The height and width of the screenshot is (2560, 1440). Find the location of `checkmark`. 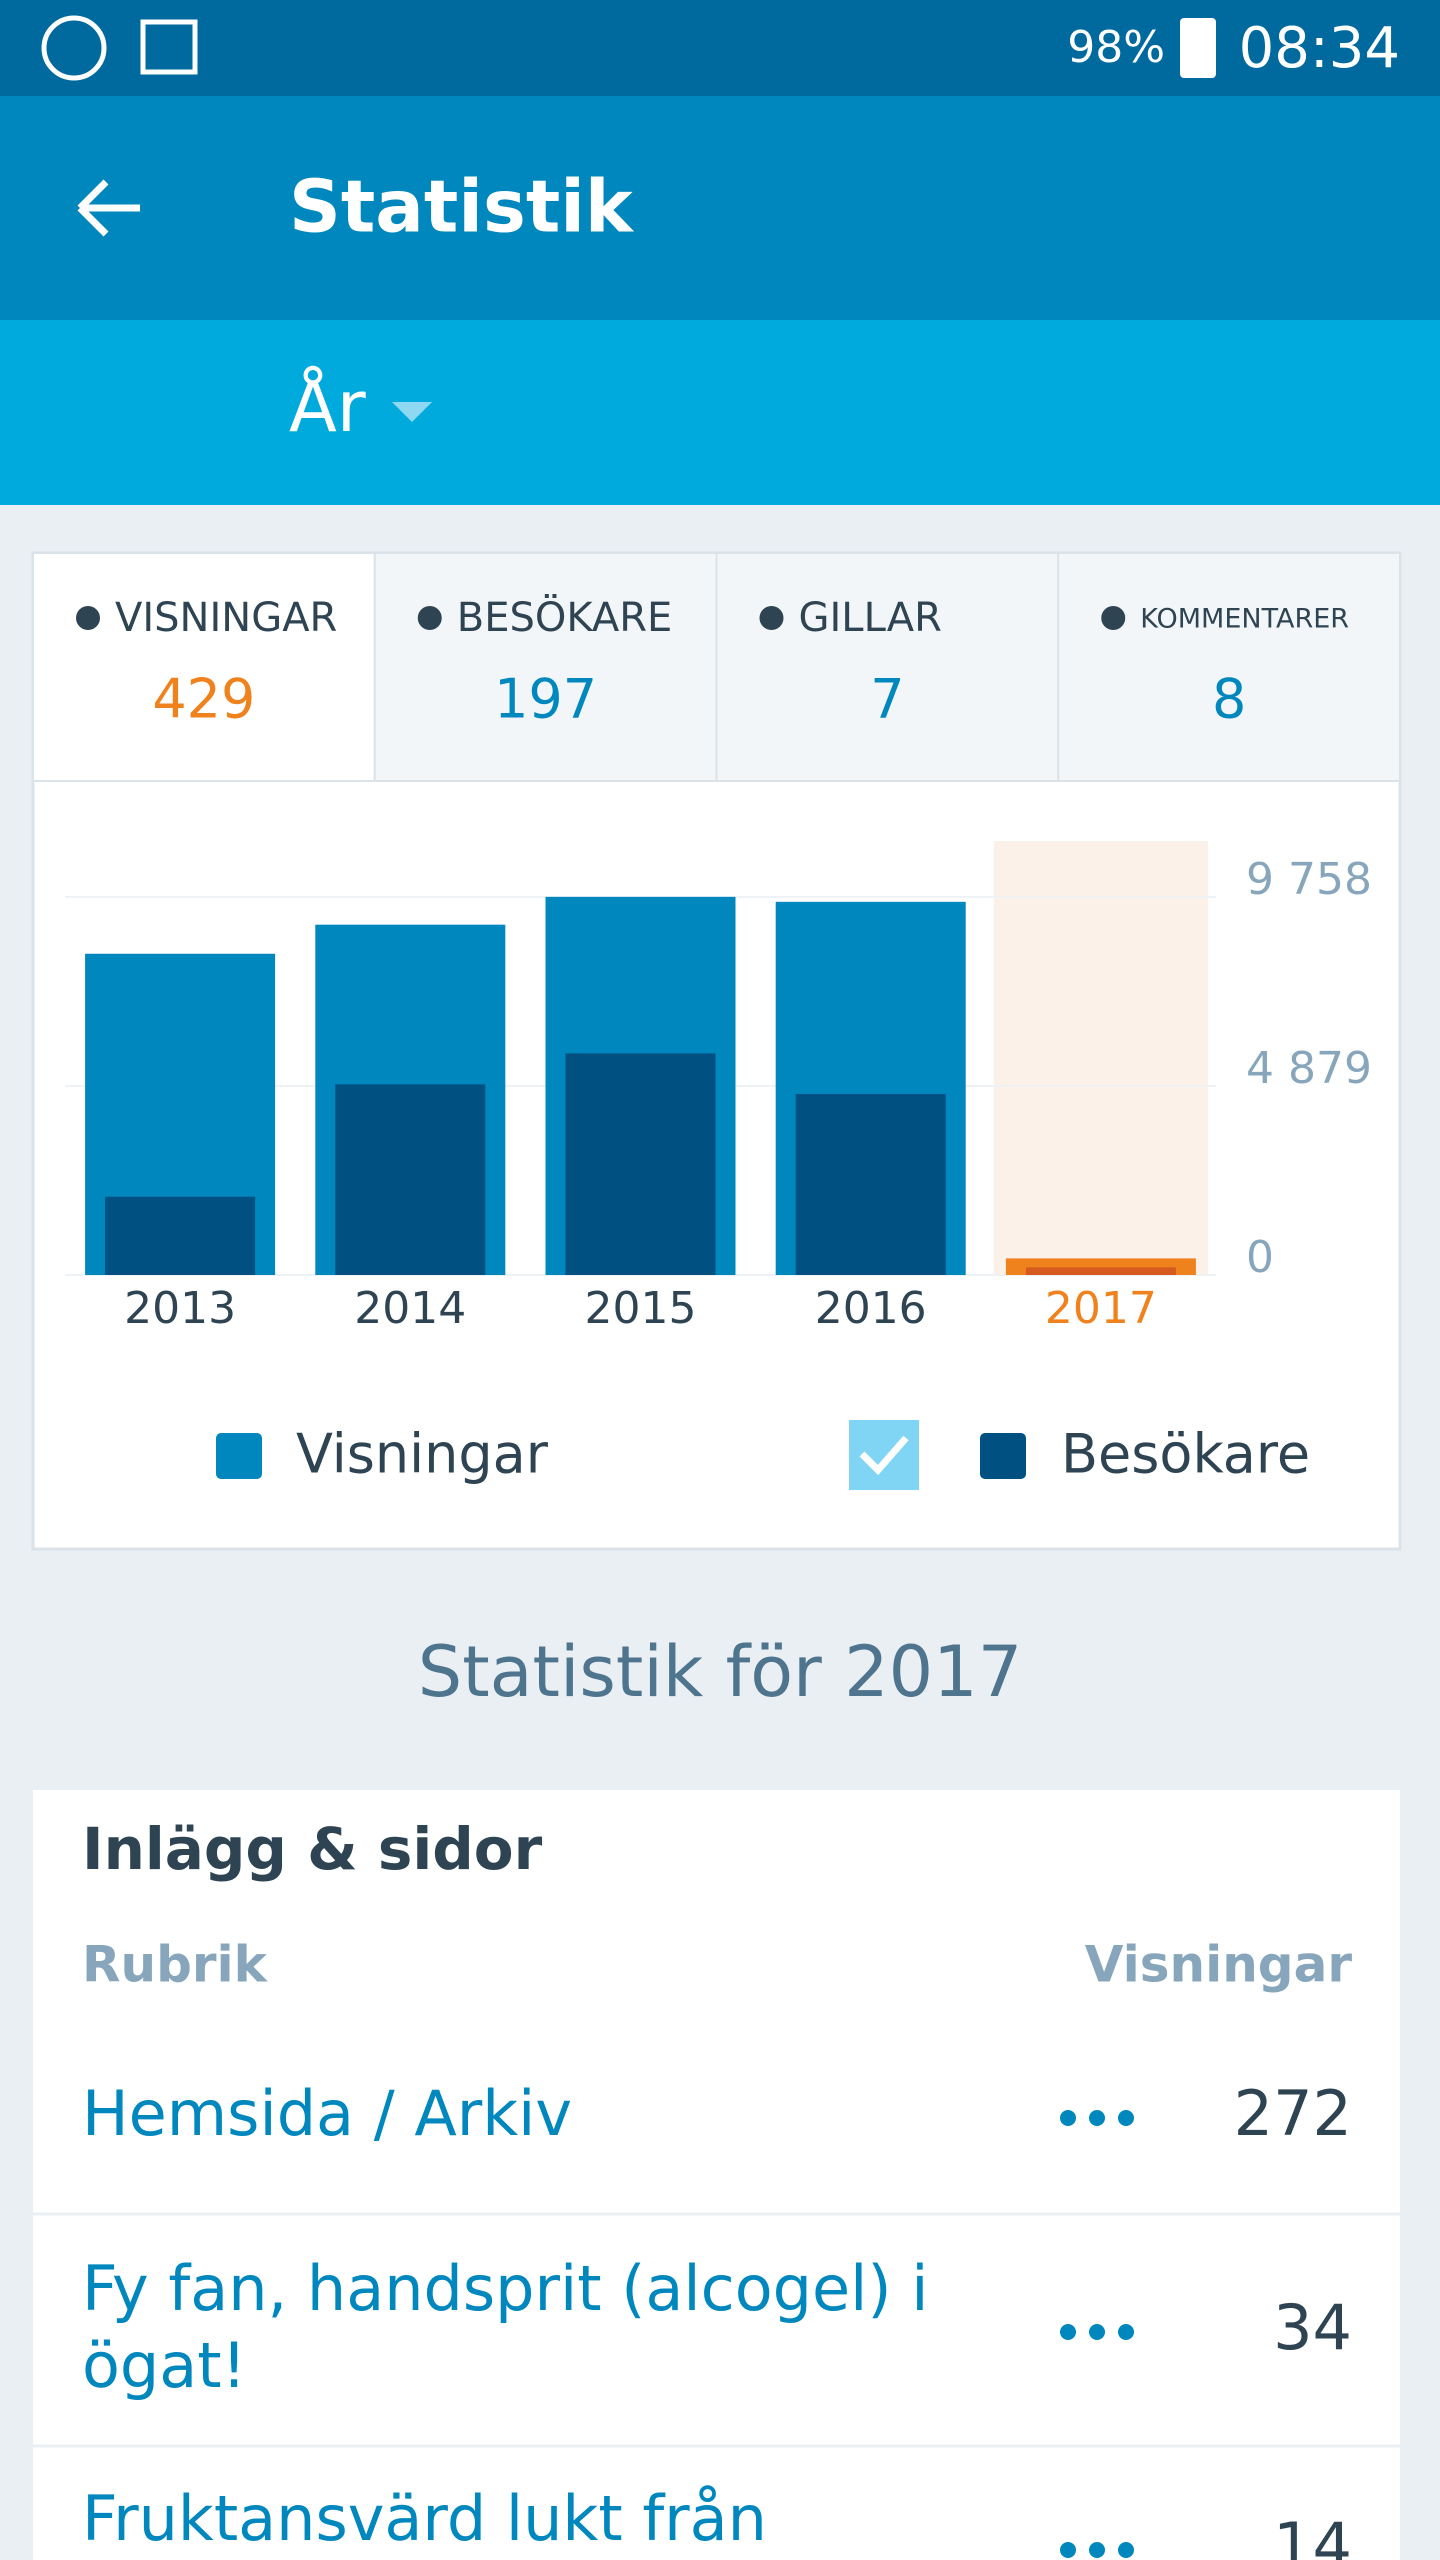

checkmark is located at coordinates (884, 1455).